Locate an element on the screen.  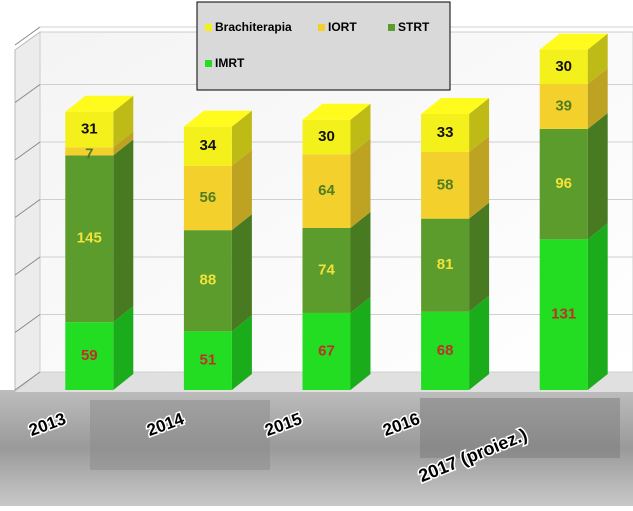
value-label: 131 is located at coordinates (563, 314).